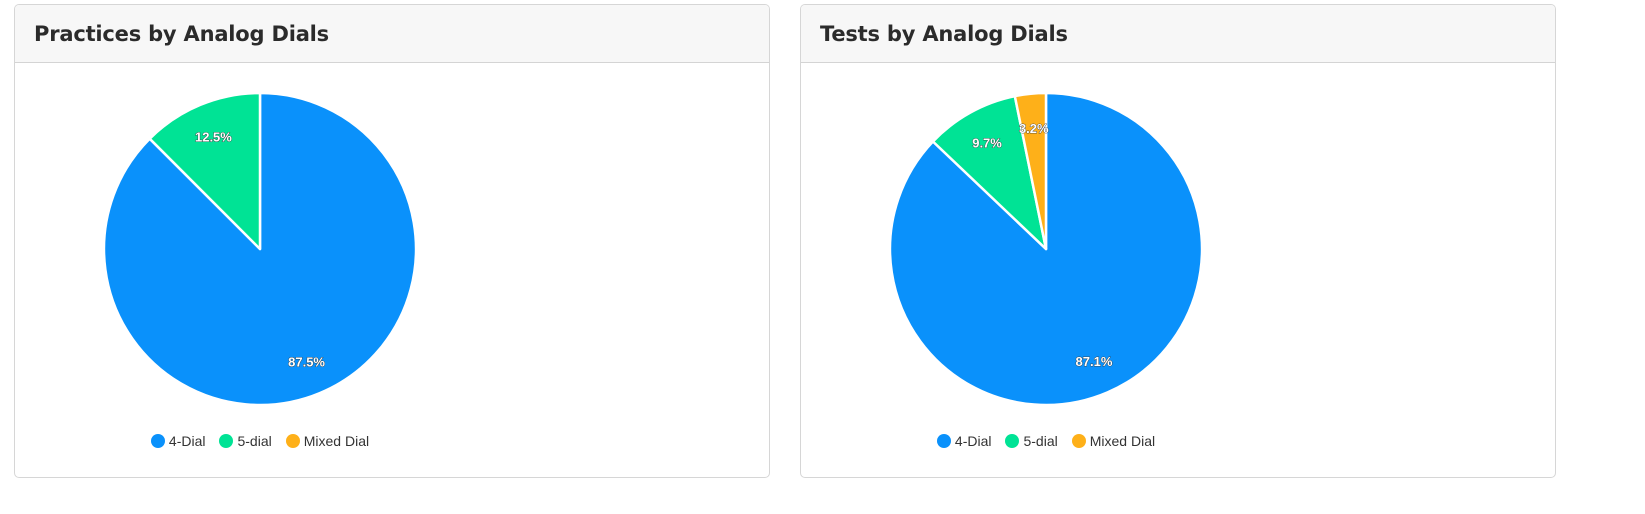 The height and width of the screenshot is (514, 1645). Describe the element at coordinates (306, 361) in the screenshot. I see `data-label-4-dial: 87.5%` at that location.